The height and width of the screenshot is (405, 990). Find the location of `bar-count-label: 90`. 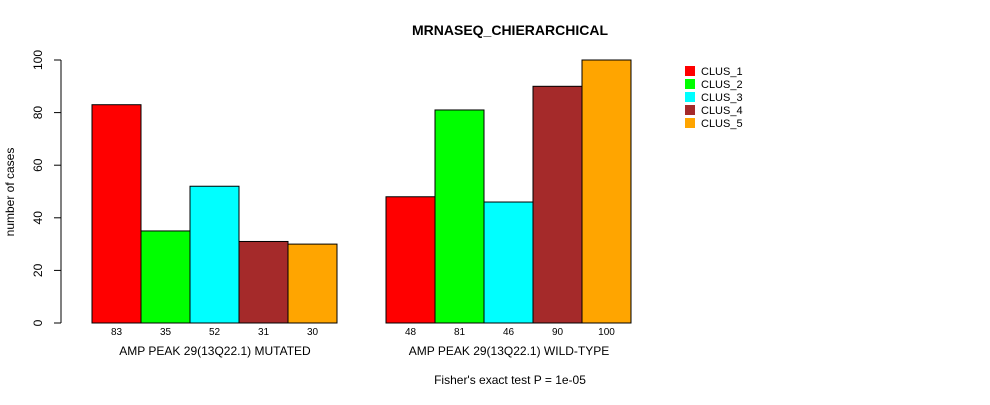

bar-count-label: 90 is located at coordinates (558, 332).